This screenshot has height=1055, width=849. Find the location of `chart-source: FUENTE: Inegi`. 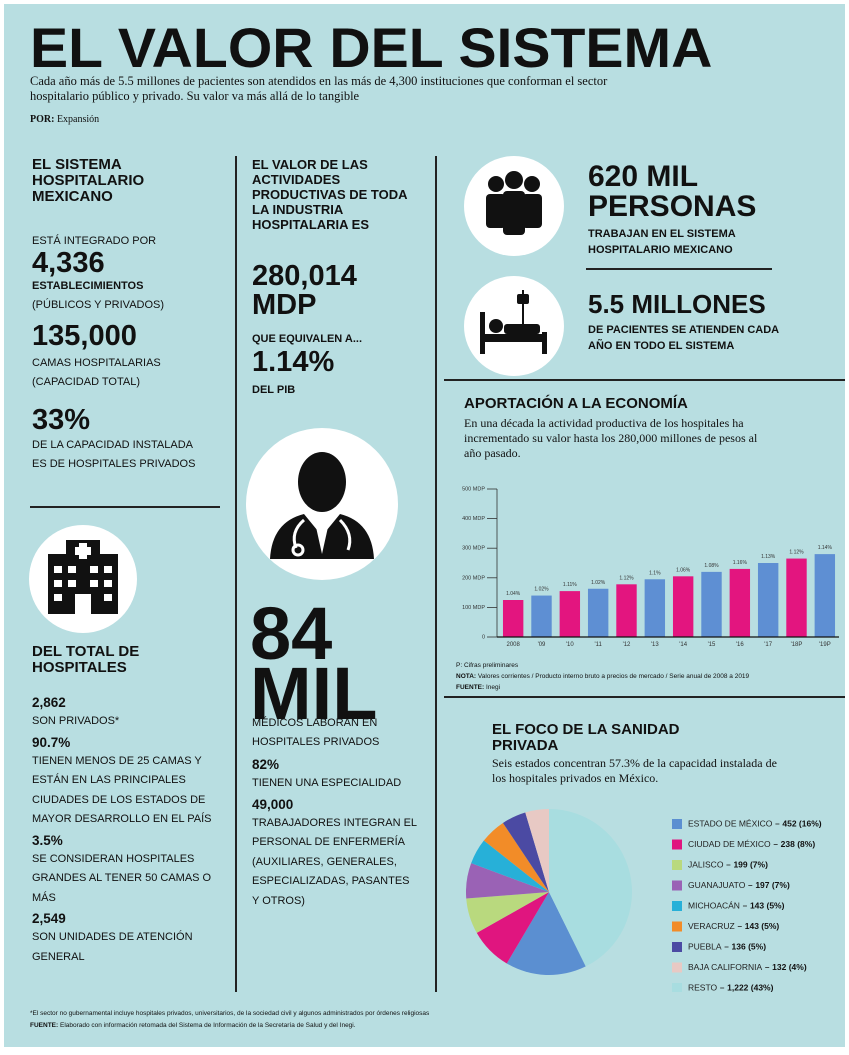

chart-source: FUENTE: Inegi is located at coordinates (478, 687).